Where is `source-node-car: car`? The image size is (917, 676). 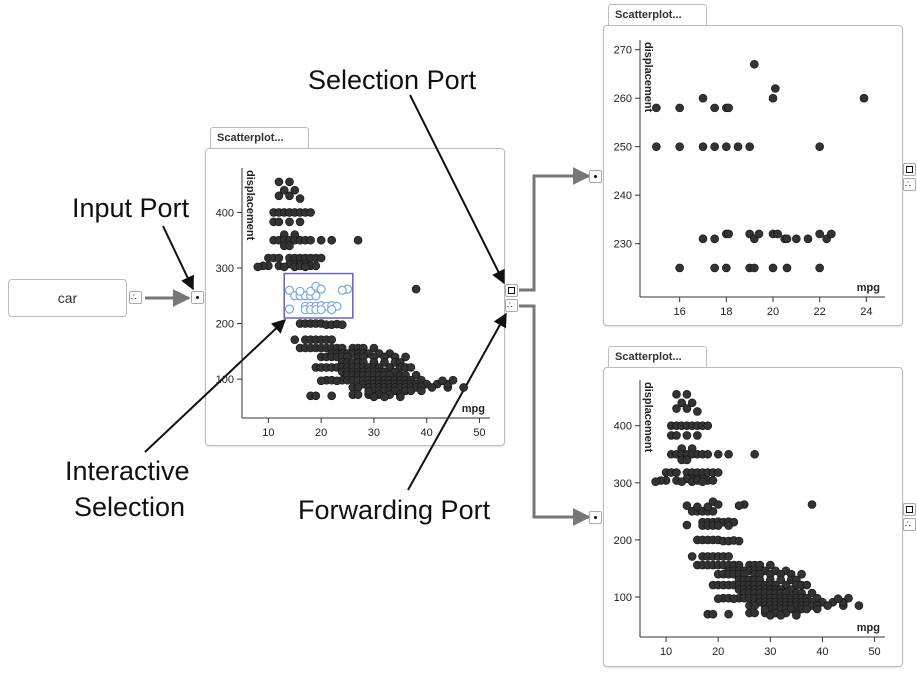 source-node-car: car is located at coordinates (67, 298).